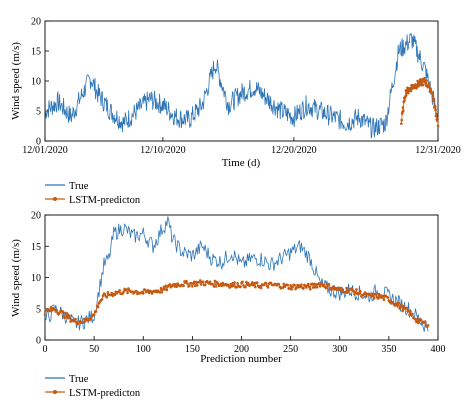 This screenshot has width=474, height=414. Describe the element at coordinates (163, 150) in the screenshot. I see `x-tick-label: 12/10/2020` at that location.